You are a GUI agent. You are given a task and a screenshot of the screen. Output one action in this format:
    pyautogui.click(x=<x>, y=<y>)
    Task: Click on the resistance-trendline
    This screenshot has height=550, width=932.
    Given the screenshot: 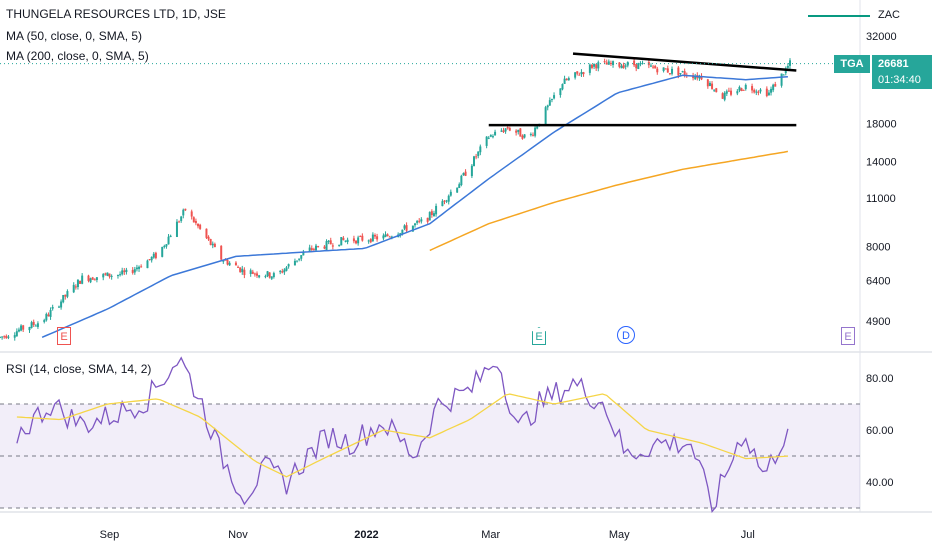 What is the action you would take?
    pyautogui.click(x=684, y=62)
    